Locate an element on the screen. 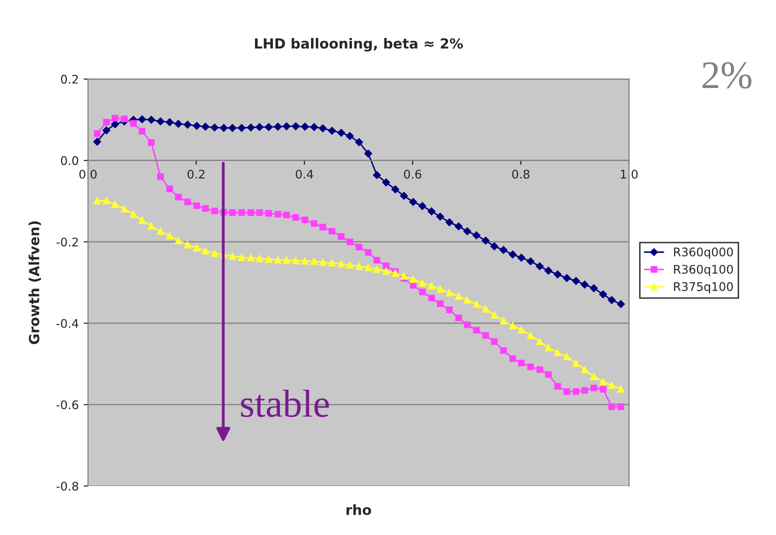 The height and width of the screenshot is (535, 776). text: 2% is located at coordinates (727, 75).